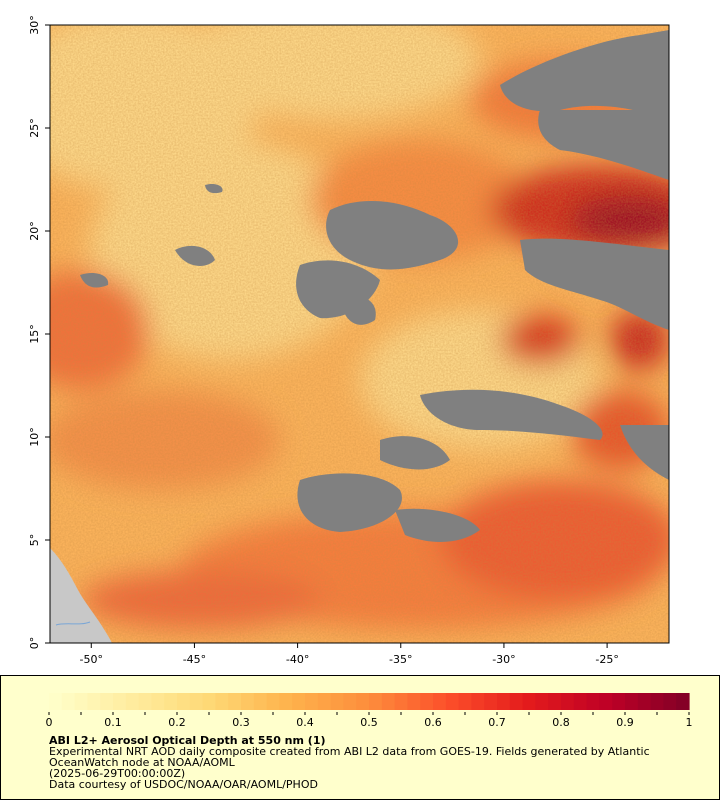 The image size is (720, 800). I want to click on x-tick-label: -50°, so click(91, 659).